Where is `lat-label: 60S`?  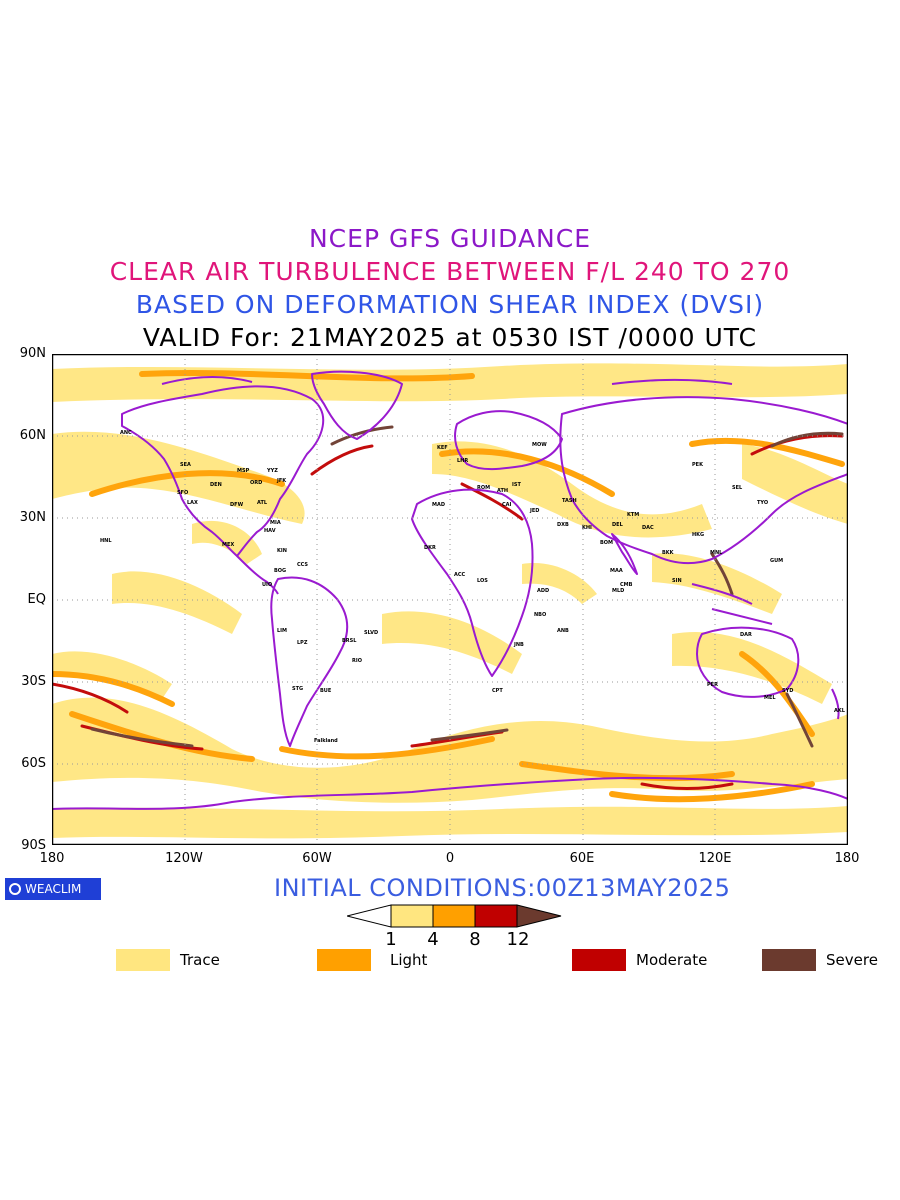
lat-label: 60S is located at coordinates (33, 763).